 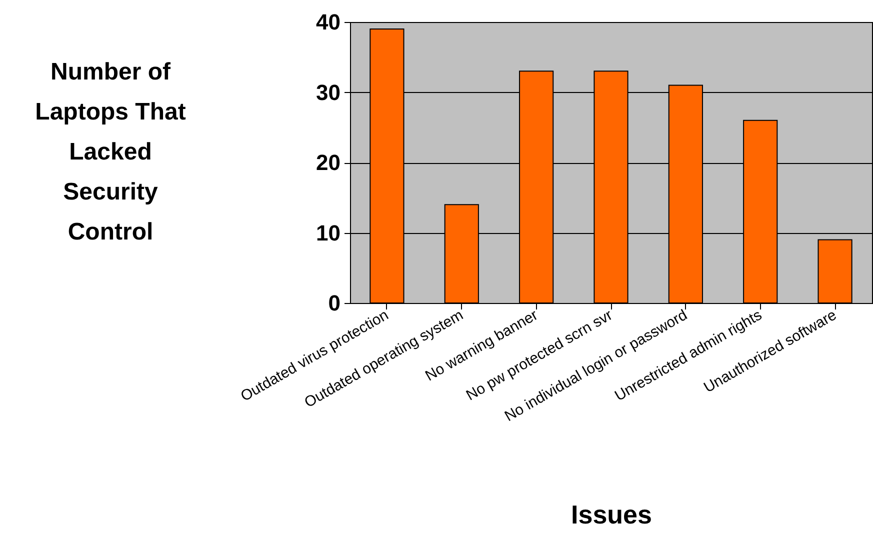 I want to click on y-tick-label: 30, so click(x=328, y=92).